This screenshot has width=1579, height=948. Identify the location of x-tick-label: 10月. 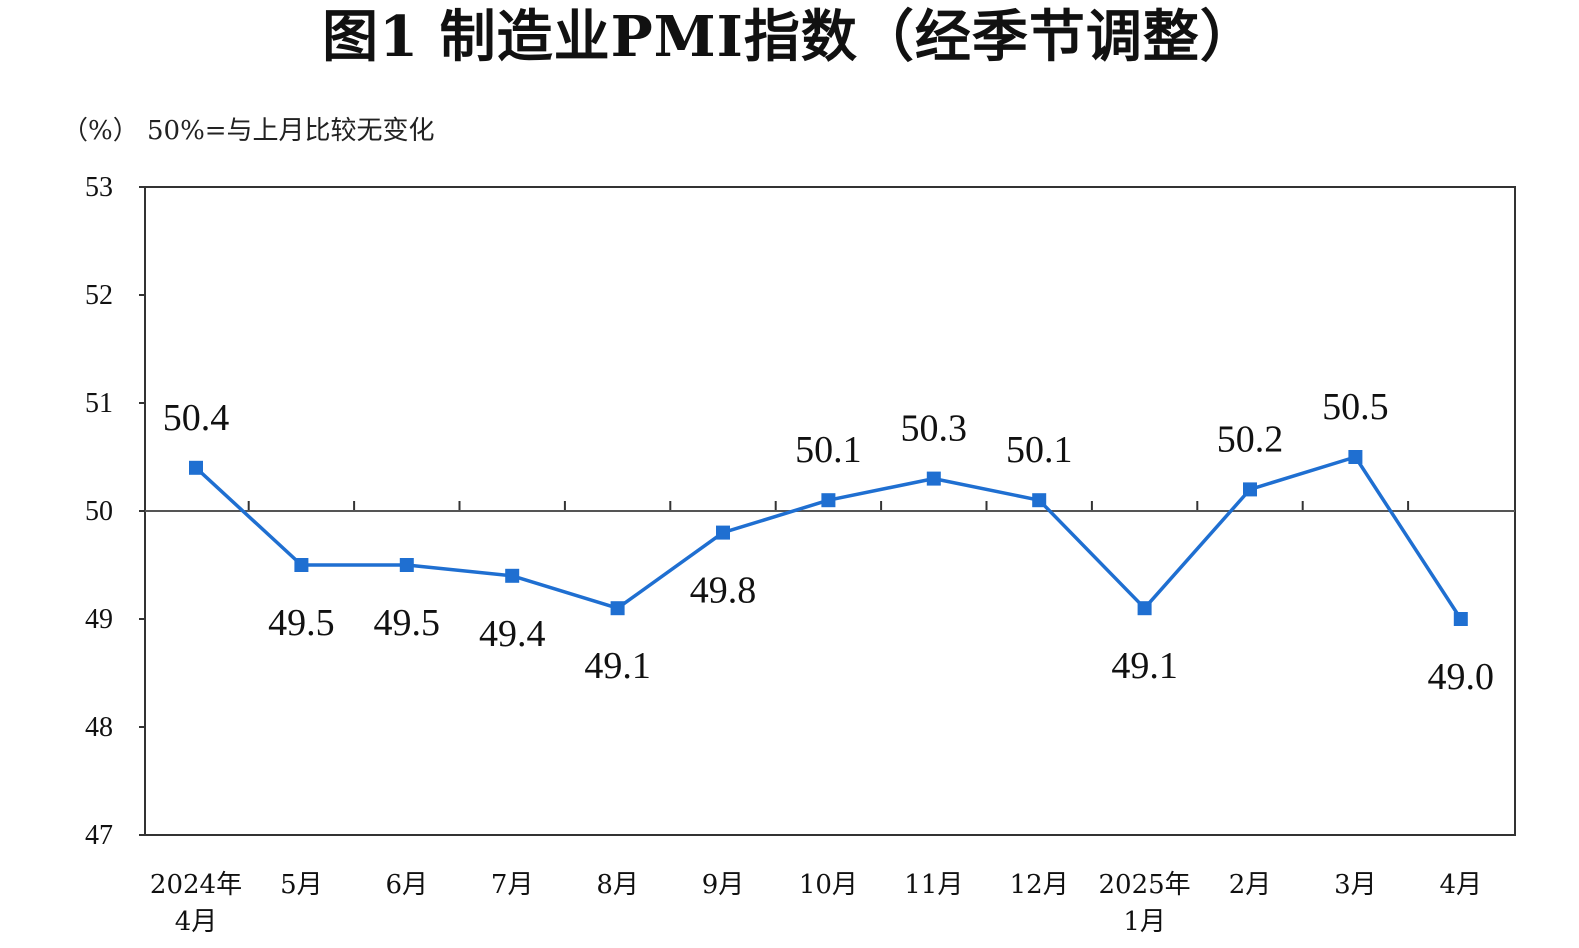
(828, 885).